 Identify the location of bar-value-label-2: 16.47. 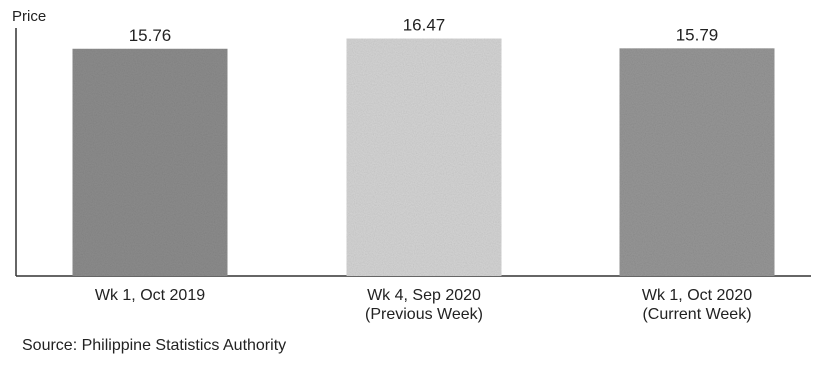
(424, 25).